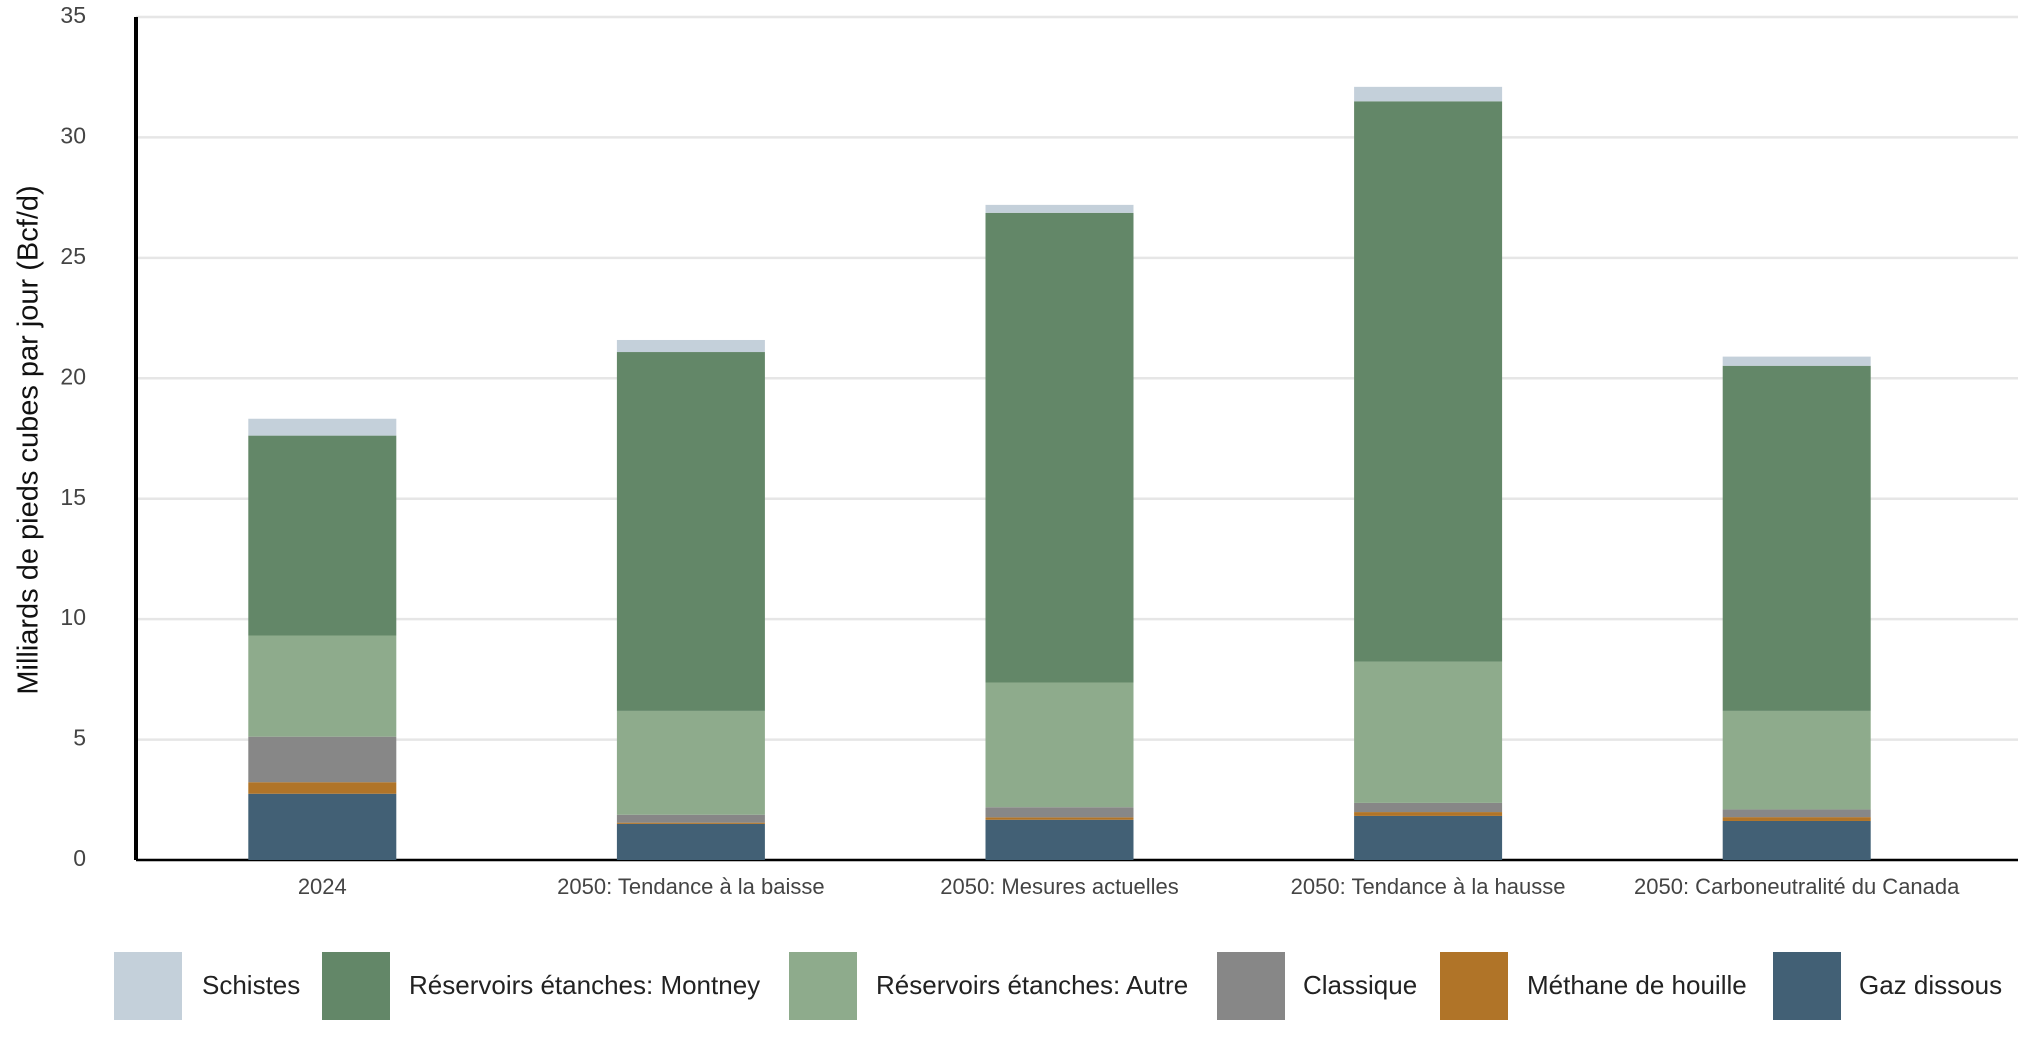  What do you see at coordinates (1428, 886) in the screenshot?
I see `x-tick-label: 2050: Tendance à la hausse` at bounding box center [1428, 886].